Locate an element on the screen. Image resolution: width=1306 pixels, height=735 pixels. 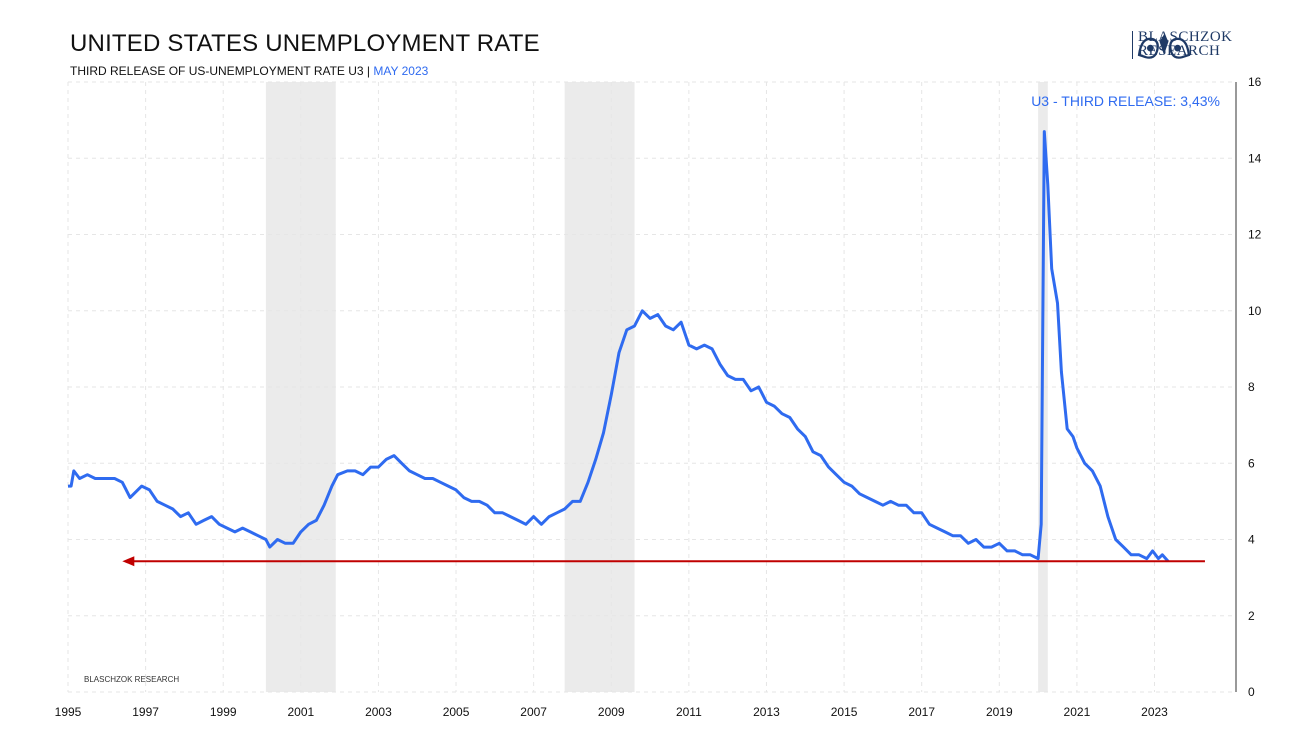
logo-divider is located at coordinates (1132, 45).